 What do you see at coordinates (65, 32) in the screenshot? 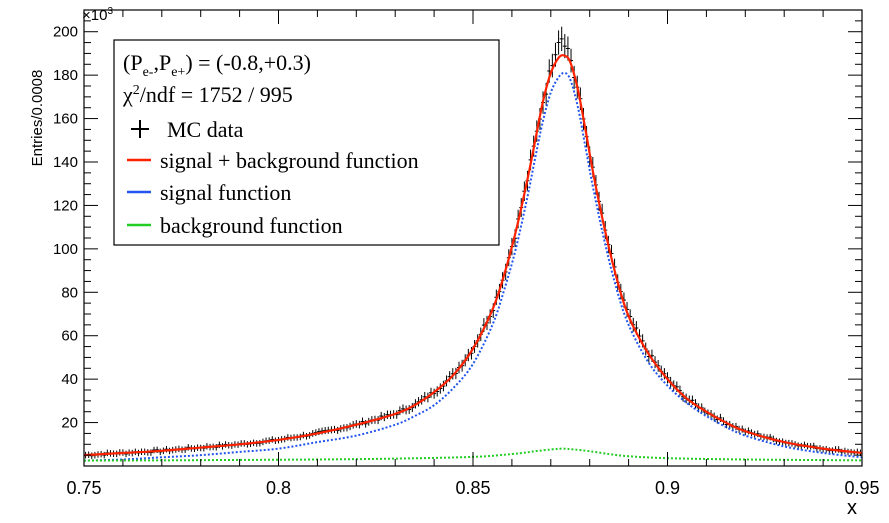
I see `y-tick-label: 200` at bounding box center [65, 32].